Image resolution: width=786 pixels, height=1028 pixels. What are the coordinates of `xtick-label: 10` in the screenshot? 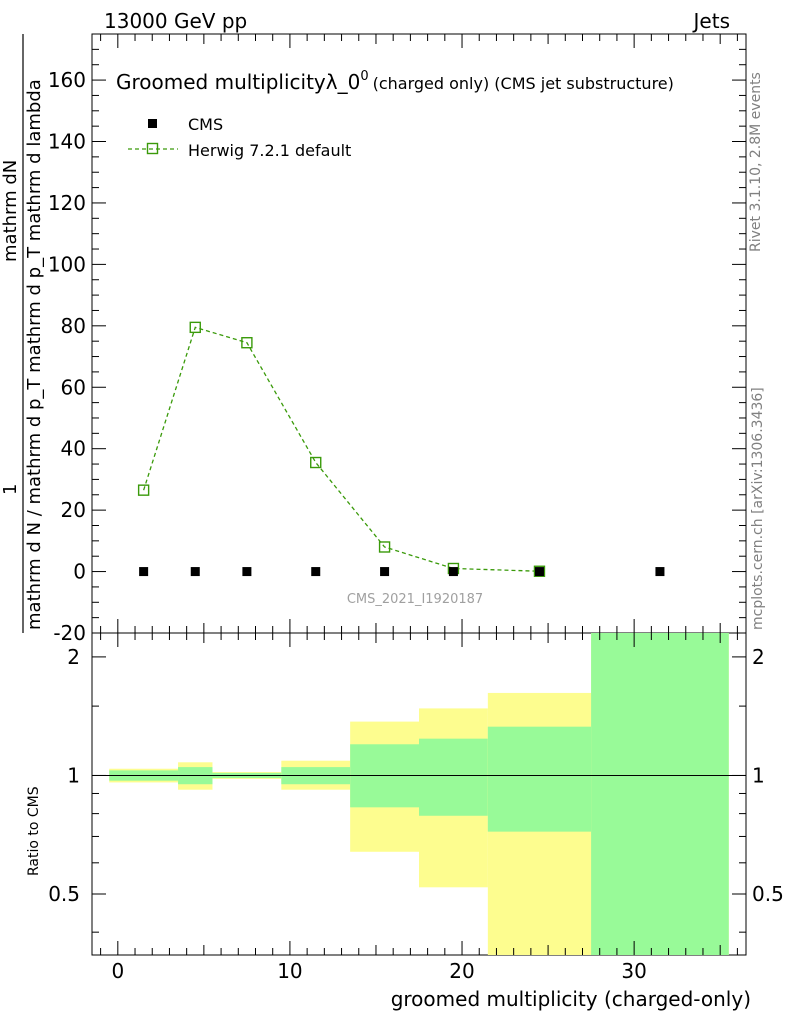 It's located at (289, 971).